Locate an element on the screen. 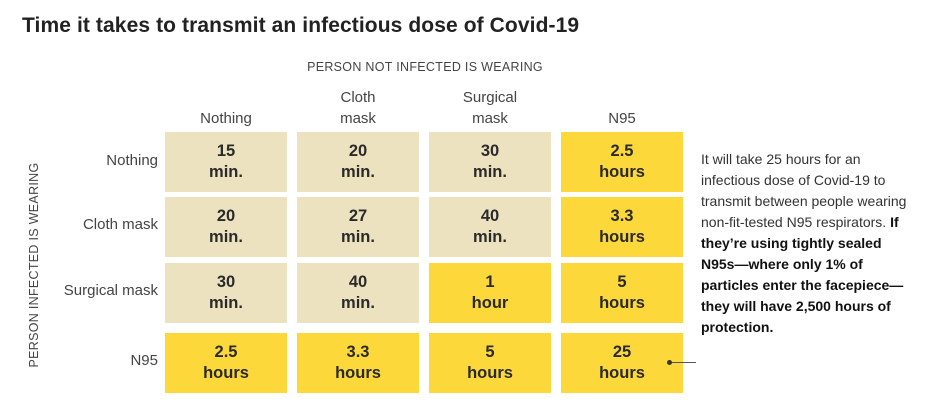 The width and height of the screenshot is (945, 402). annotation-pointer-dot is located at coordinates (669, 362).